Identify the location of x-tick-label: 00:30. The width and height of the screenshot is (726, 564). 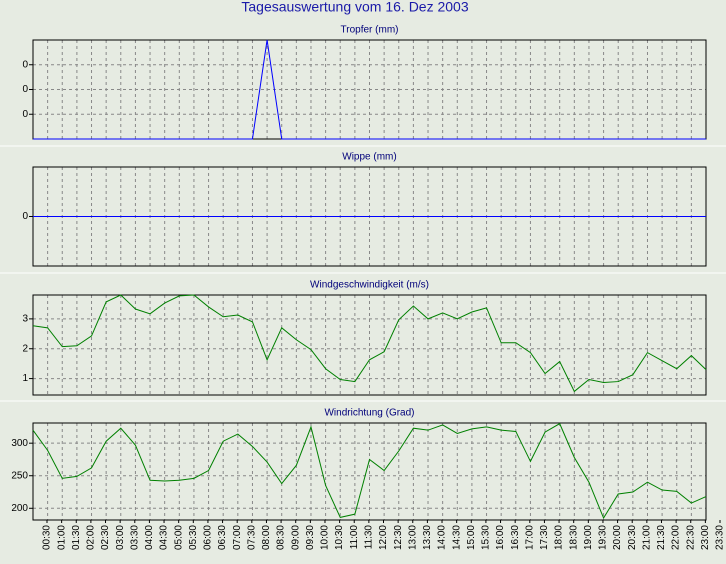
(47, 537).